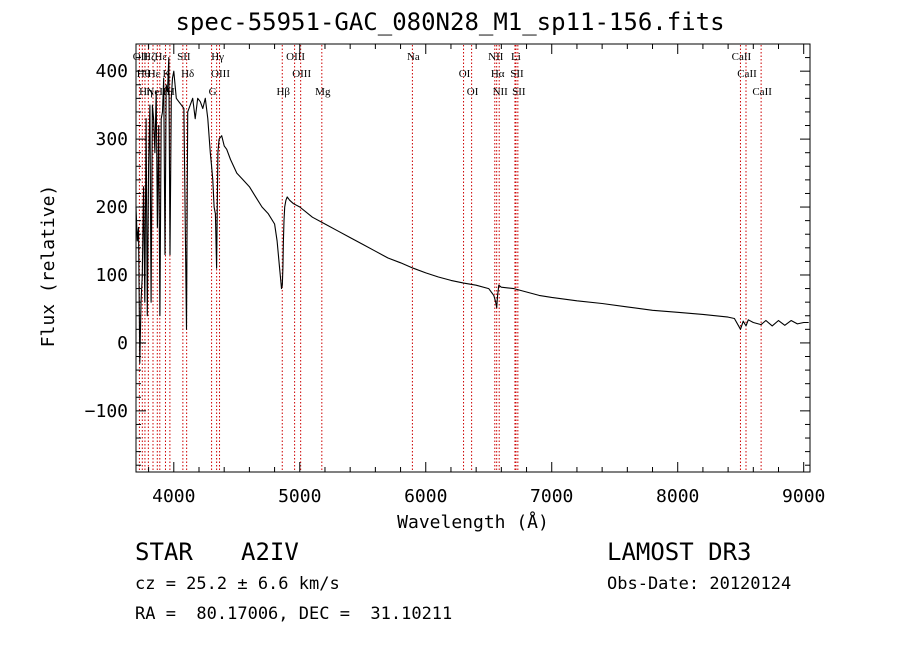 The width and height of the screenshot is (900, 649). Describe the element at coordinates (699, 584) in the screenshot. I see `obs-date-text: Obs-Date: 20120124` at that location.